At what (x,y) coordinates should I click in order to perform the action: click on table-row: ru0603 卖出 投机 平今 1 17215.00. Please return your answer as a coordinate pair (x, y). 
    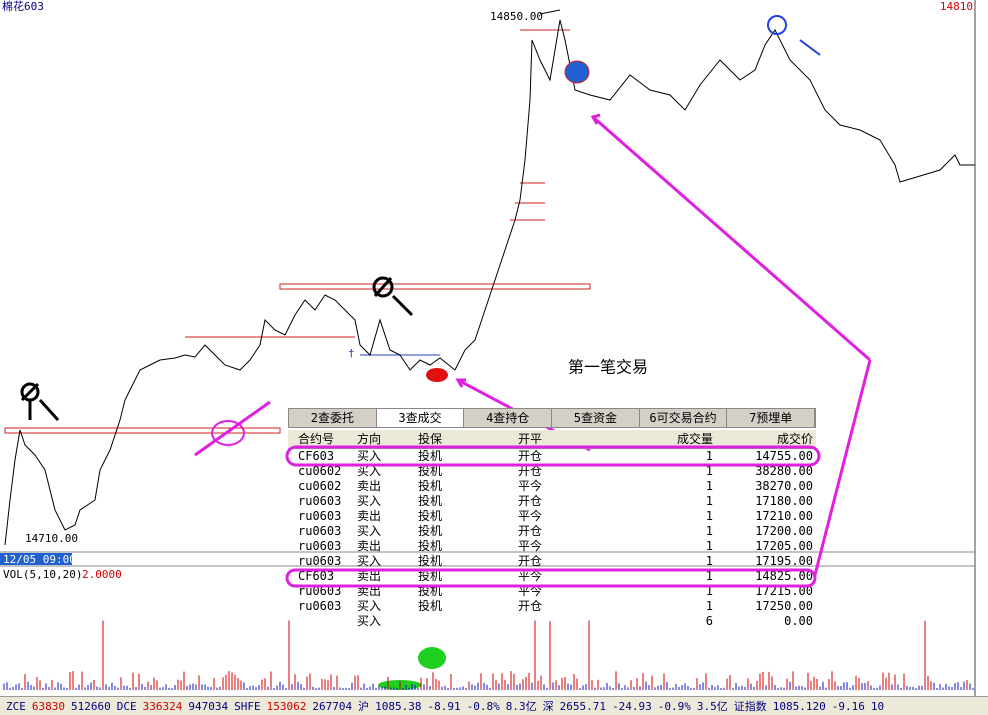
    Looking at the image, I should click on (552, 591).